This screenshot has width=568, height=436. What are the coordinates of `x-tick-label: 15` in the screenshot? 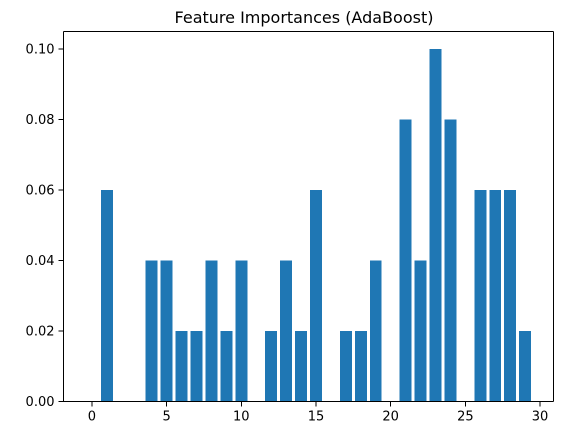 It's located at (316, 417).